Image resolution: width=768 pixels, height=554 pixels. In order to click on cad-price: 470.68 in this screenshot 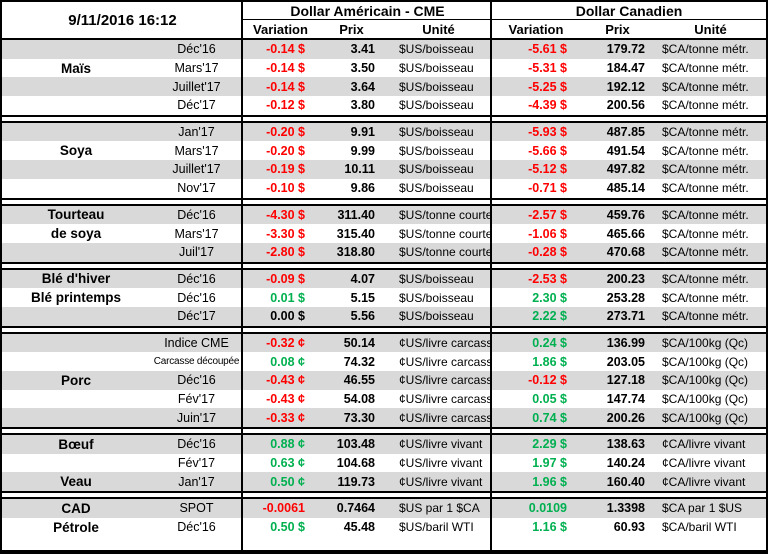, I will do `click(625, 252)`.